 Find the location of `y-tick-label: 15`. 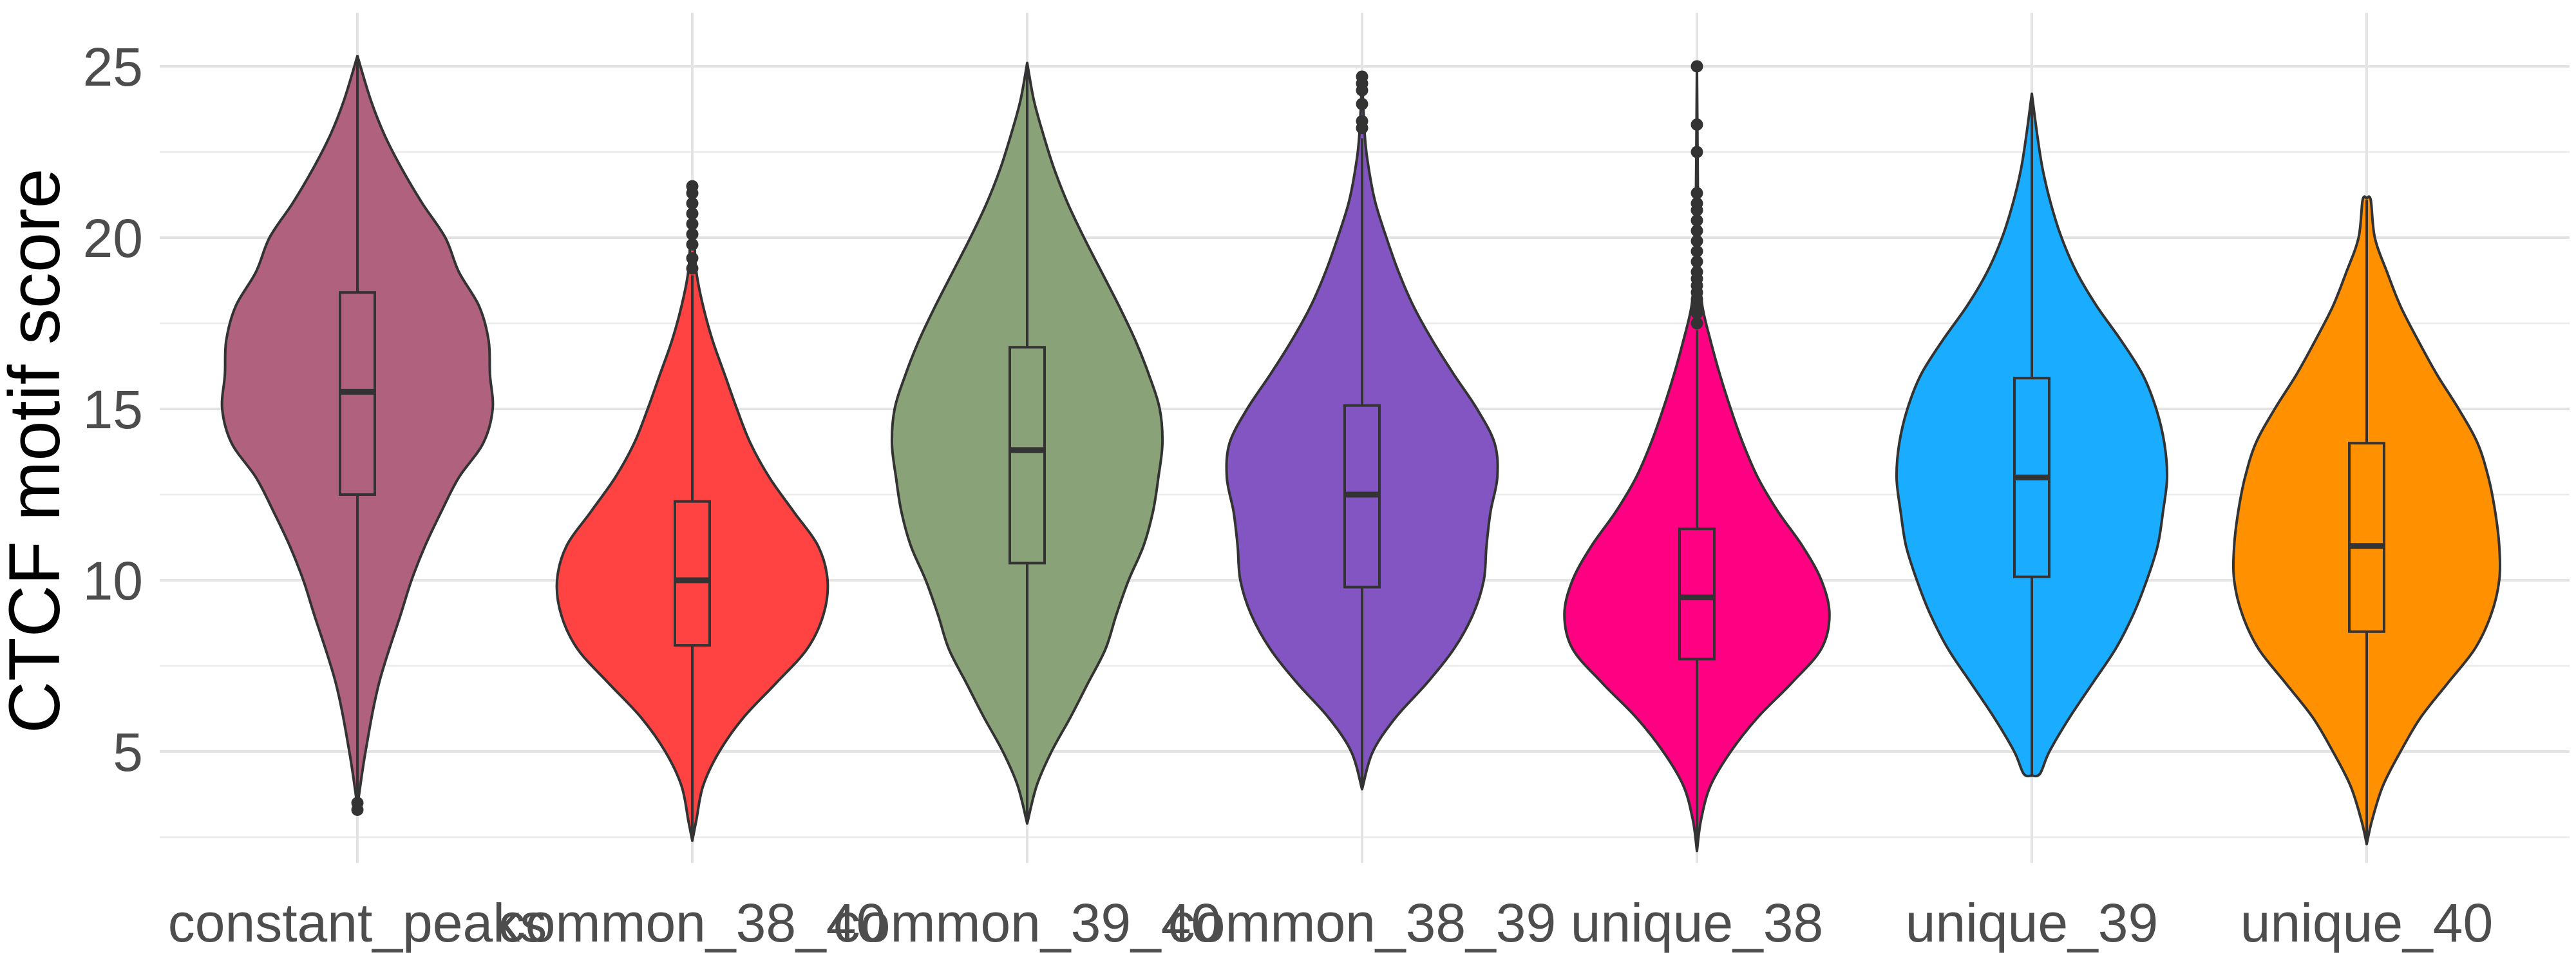

y-tick-label: 15 is located at coordinates (113, 410).